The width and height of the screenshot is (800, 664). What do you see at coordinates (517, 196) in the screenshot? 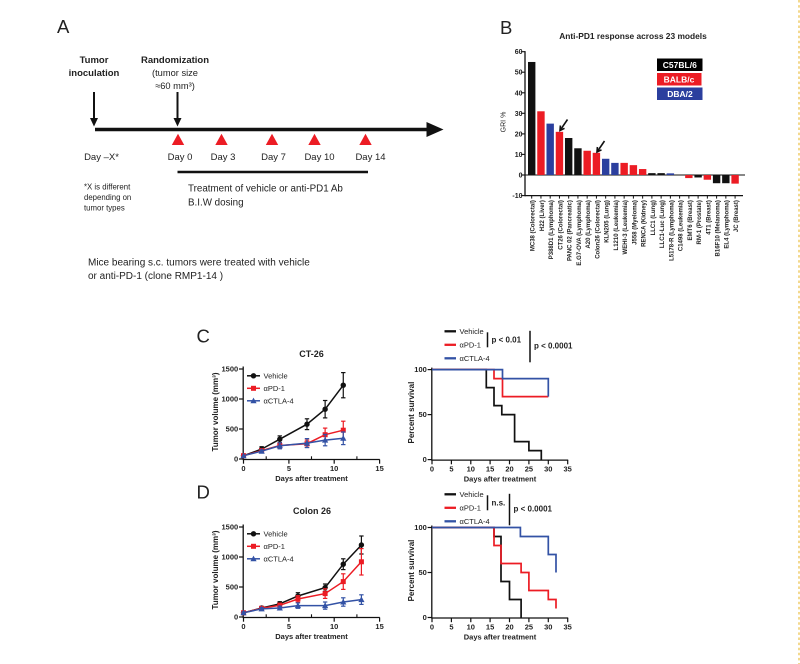
I see `svg-text: -10` at bounding box center [517, 196].